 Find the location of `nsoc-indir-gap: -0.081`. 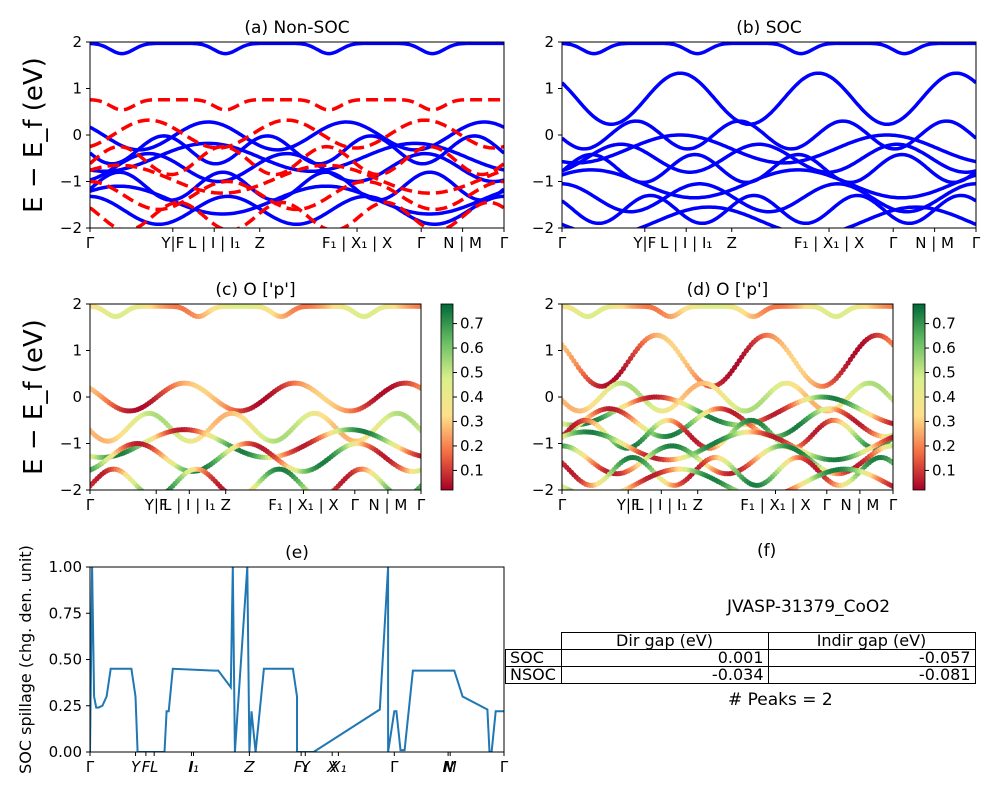

nsoc-indir-gap: -0.081 is located at coordinates (871, 675).